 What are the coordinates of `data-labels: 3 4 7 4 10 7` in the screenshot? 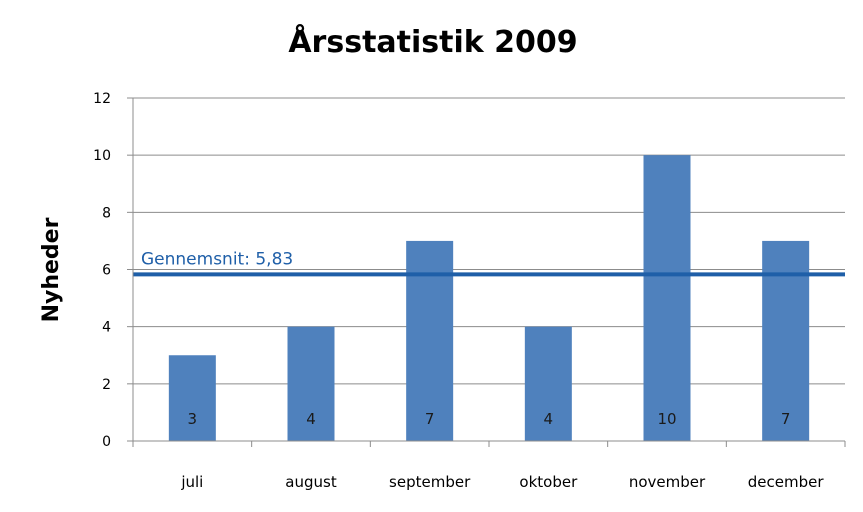 It's located at (489, 419).